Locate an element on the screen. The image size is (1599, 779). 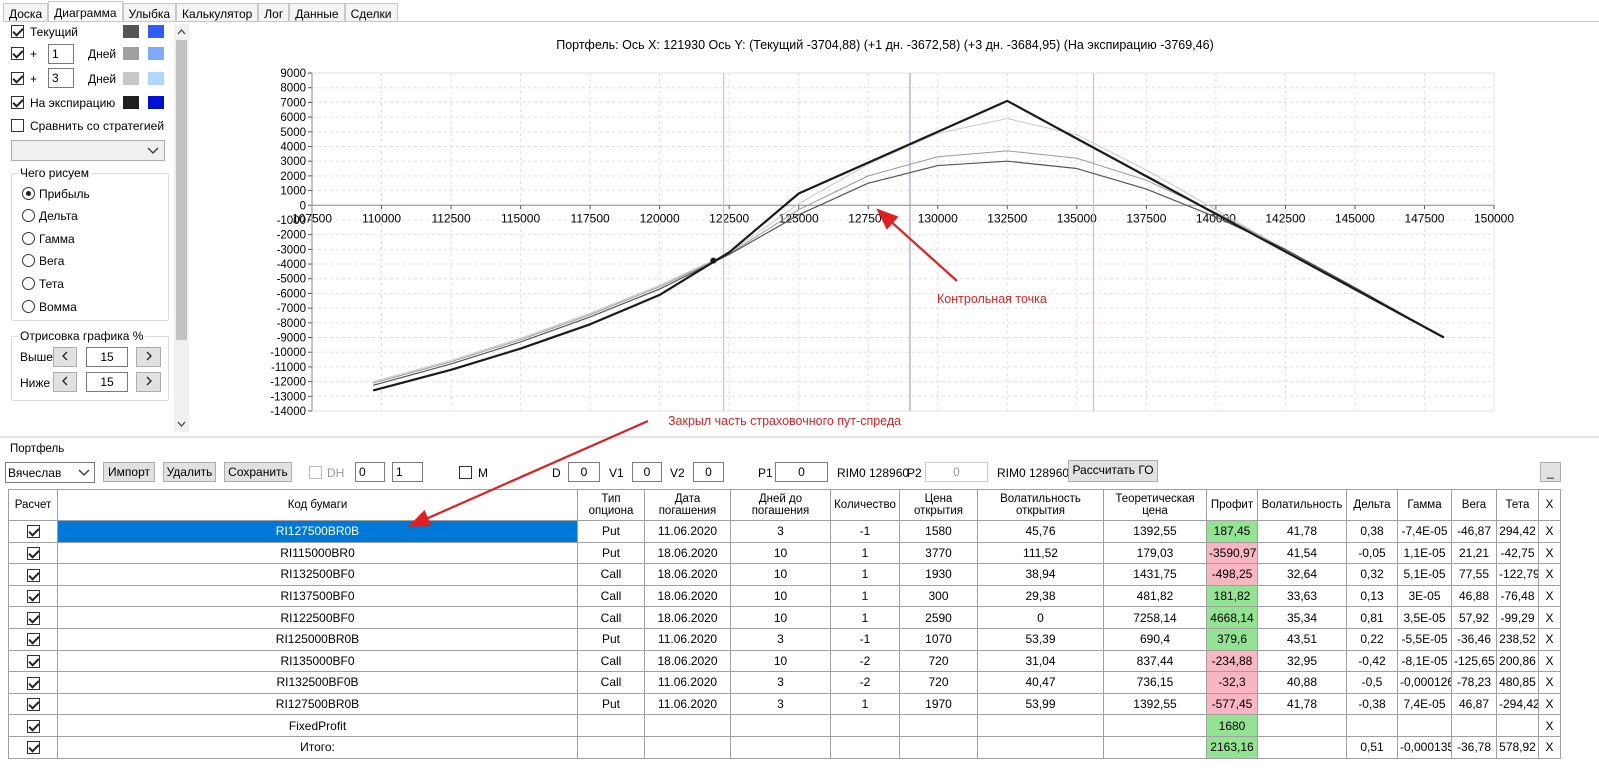
column-header: Профит is located at coordinates (1232, 505).